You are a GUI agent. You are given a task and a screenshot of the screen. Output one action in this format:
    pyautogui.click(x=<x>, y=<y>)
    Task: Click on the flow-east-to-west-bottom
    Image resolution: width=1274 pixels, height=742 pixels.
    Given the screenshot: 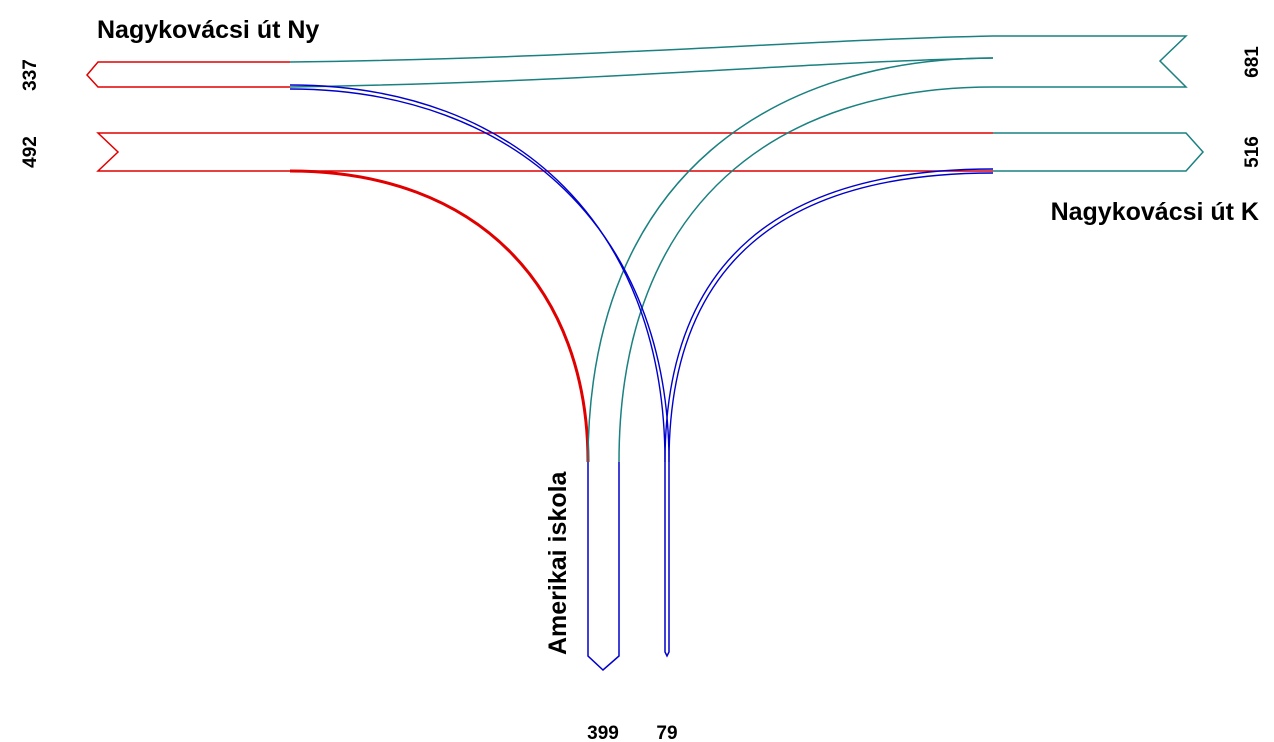 What is the action you would take?
    pyautogui.click(x=641, y=72)
    